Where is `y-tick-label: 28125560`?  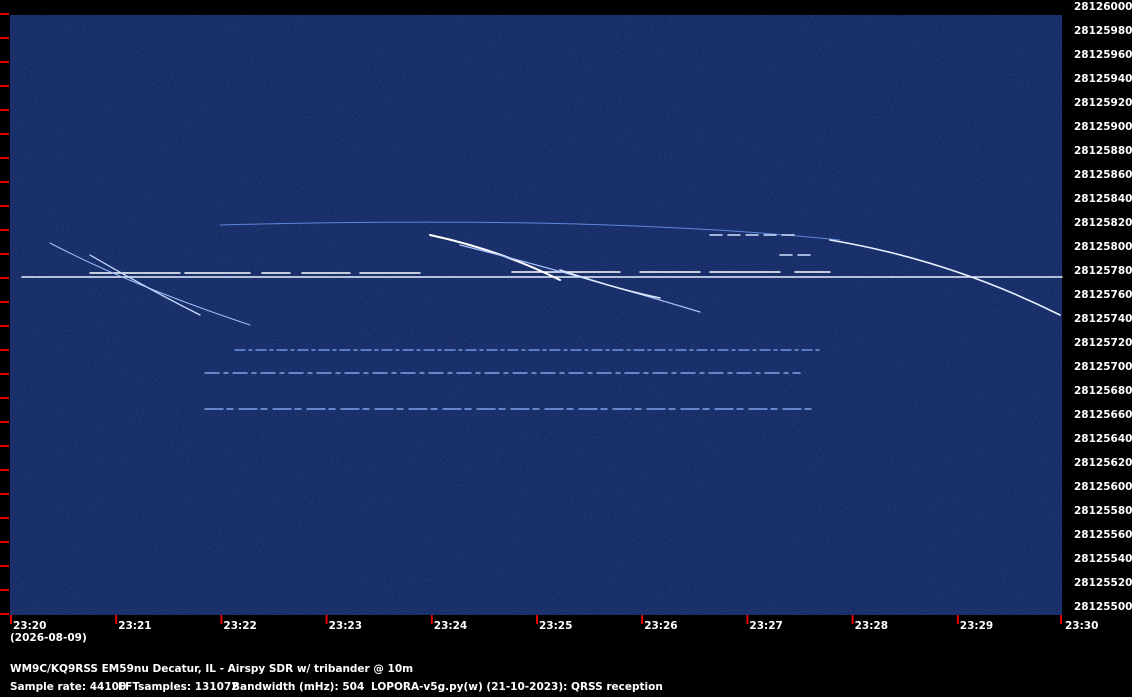 y-tick-label: 28125560 is located at coordinates (1103, 535).